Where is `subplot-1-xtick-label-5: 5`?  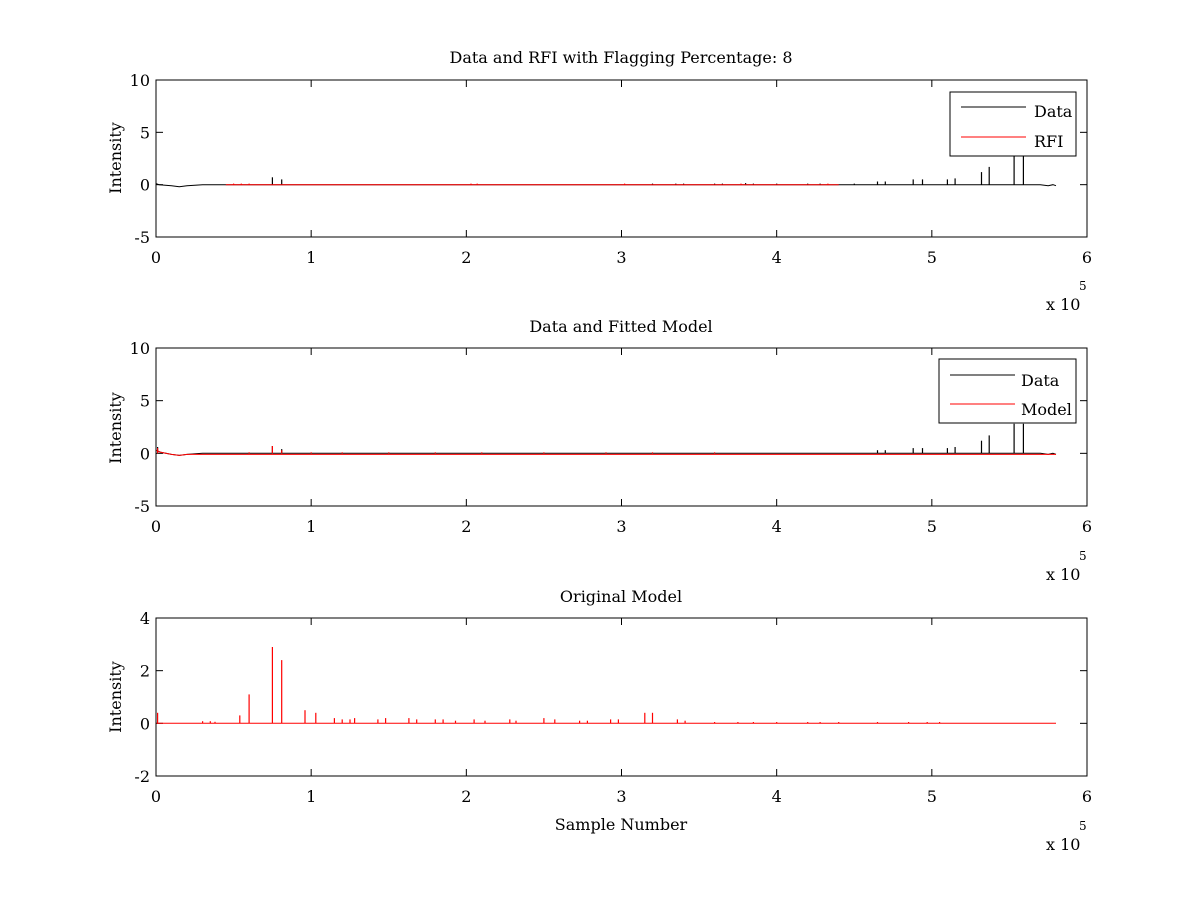
subplot-1-xtick-label-5: 5 is located at coordinates (932, 257).